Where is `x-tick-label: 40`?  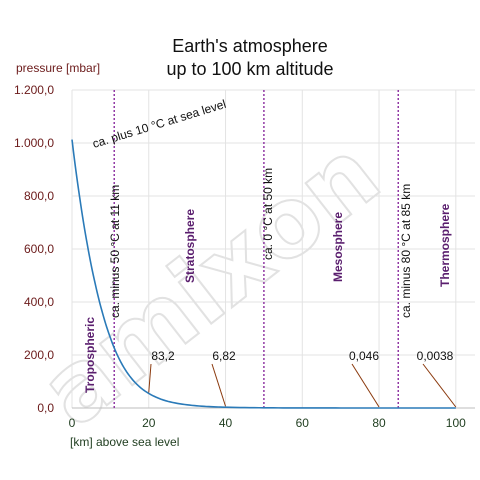
x-tick-label: 40 is located at coordinates (226, 423).